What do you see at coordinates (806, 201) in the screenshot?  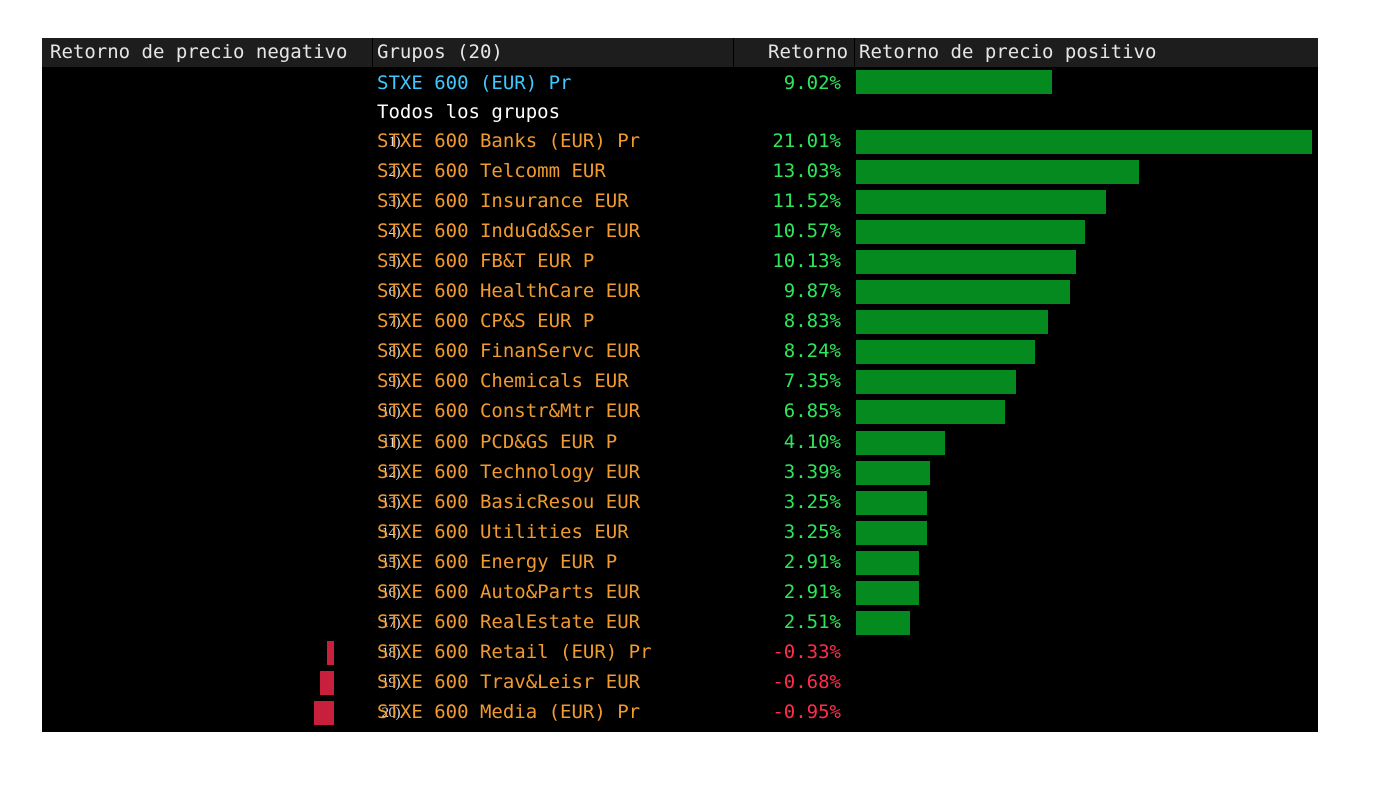 I see `return-value: 11.52%` at bounding box center [806, 201].